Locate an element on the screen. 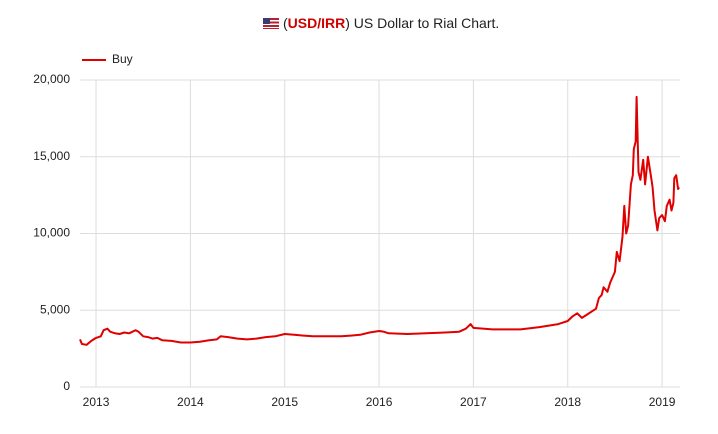 This screenshot has width=718, height=434. x-tick-label: 2015 is located at coordinates (284, 402).